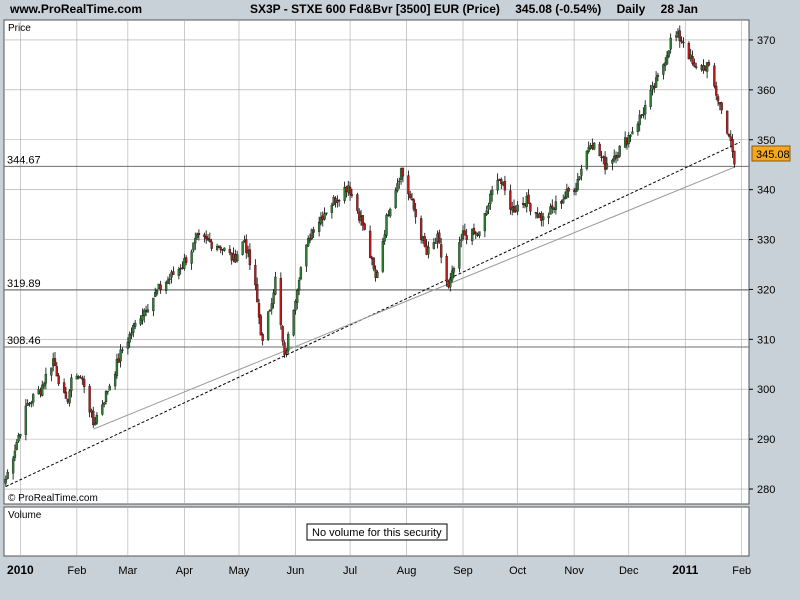  What do you see at coordinates (766, 141) in the screenshot?
I see `y-tick-label: 350` at bounding box center [766, 141].